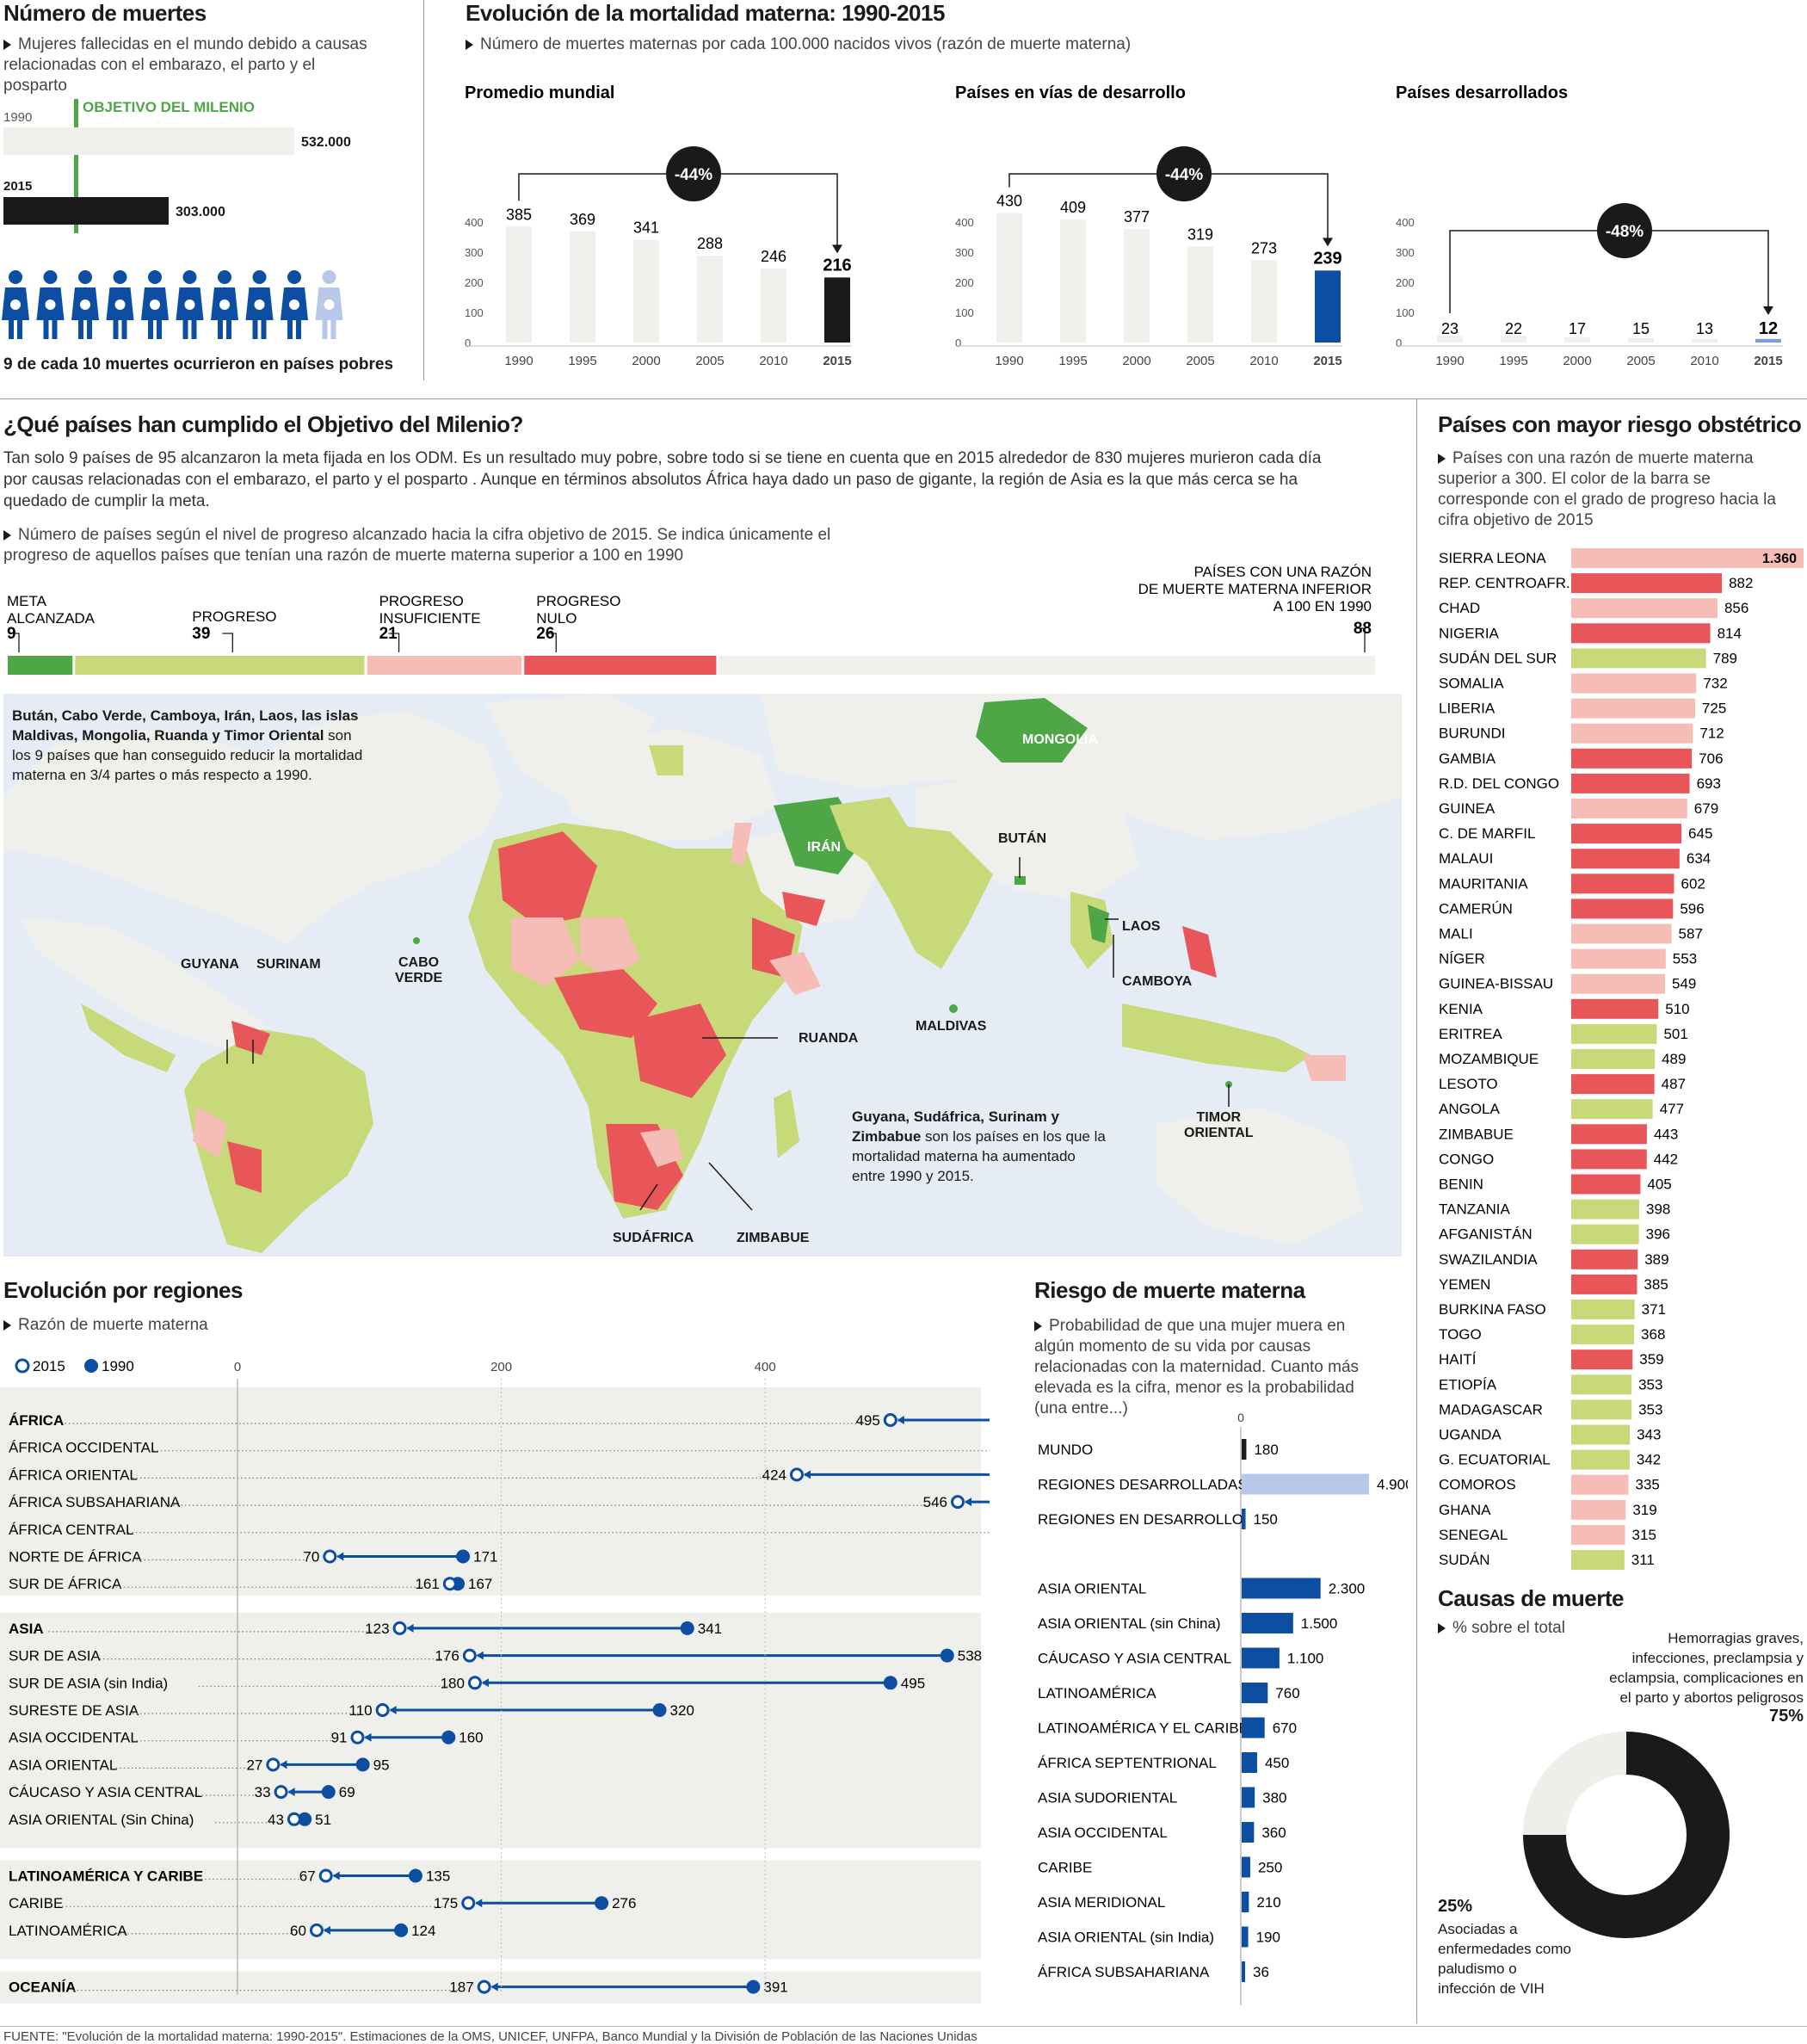  I want to click on change-badge, so click(1184, 174).